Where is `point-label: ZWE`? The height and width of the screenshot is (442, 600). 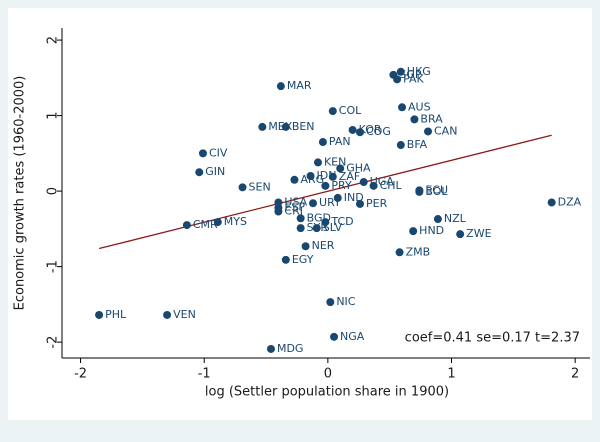 point-label: ZWE is located at coordinates (478, 233).